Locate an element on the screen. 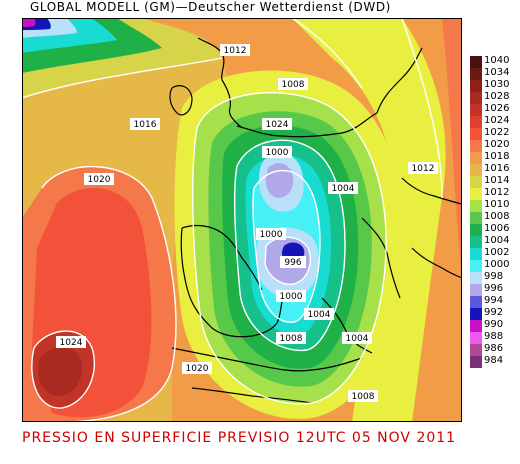 The width and height of the screenshot is (520, 464). legend-label: 1002 is located at coordinates (497, 252).